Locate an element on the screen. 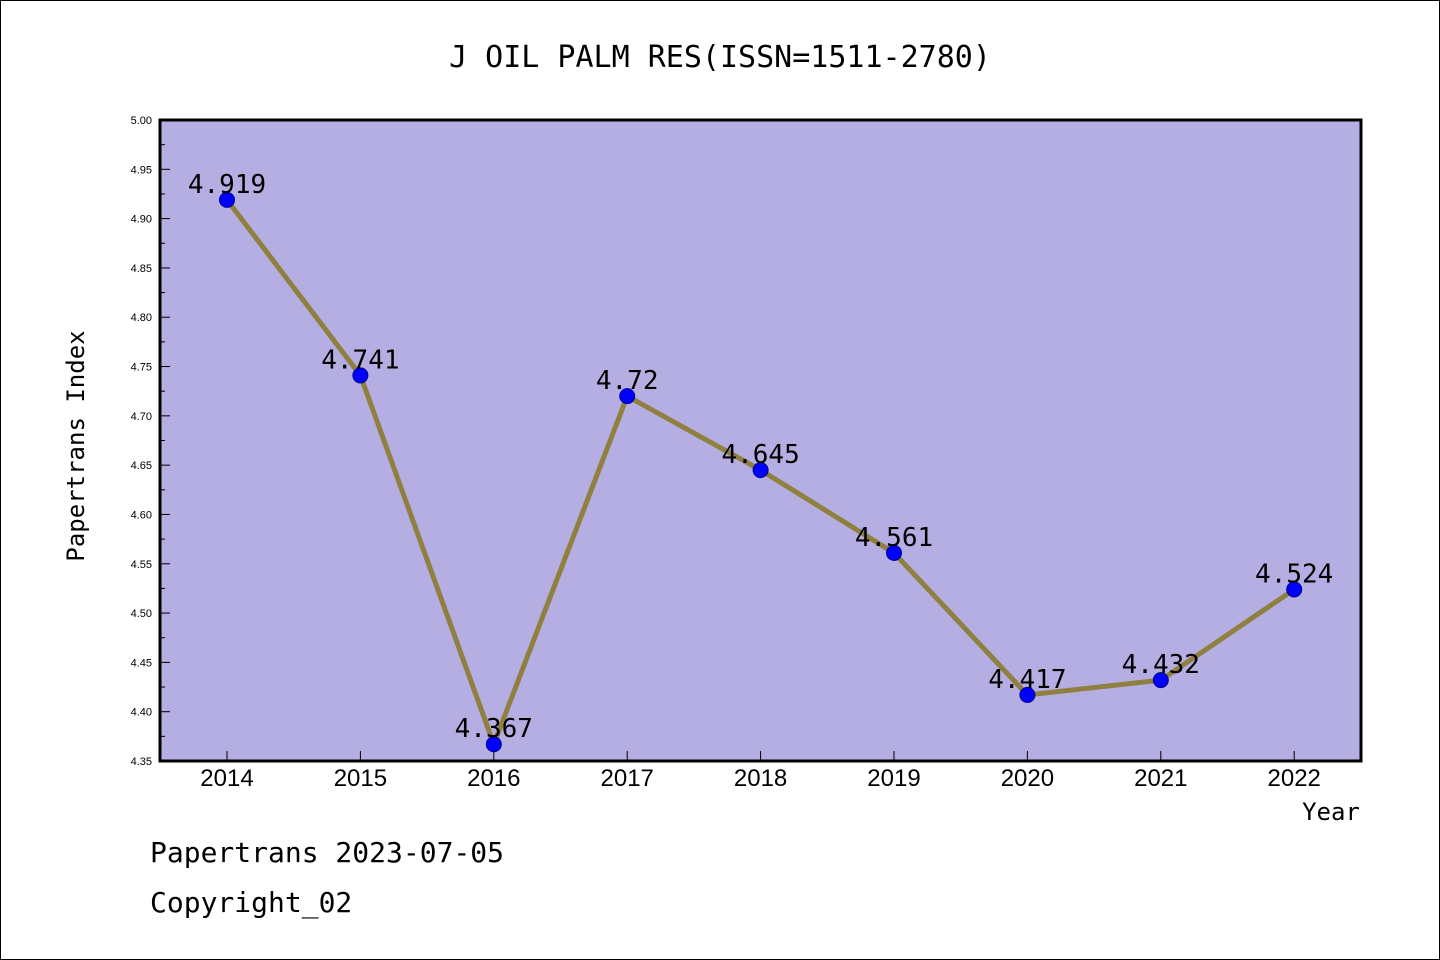 The height and width of the screenshot is (960, 1440). y-tick-label: 4.45 is located at coordinates (141, 663).